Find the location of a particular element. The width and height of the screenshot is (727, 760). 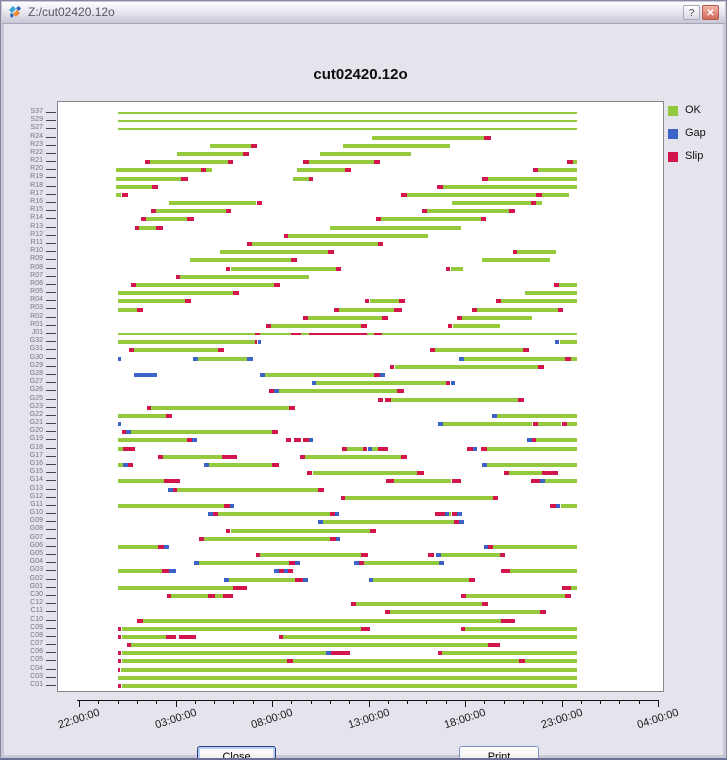

y-axis-label: G13 is located at coordinates (36, 488).